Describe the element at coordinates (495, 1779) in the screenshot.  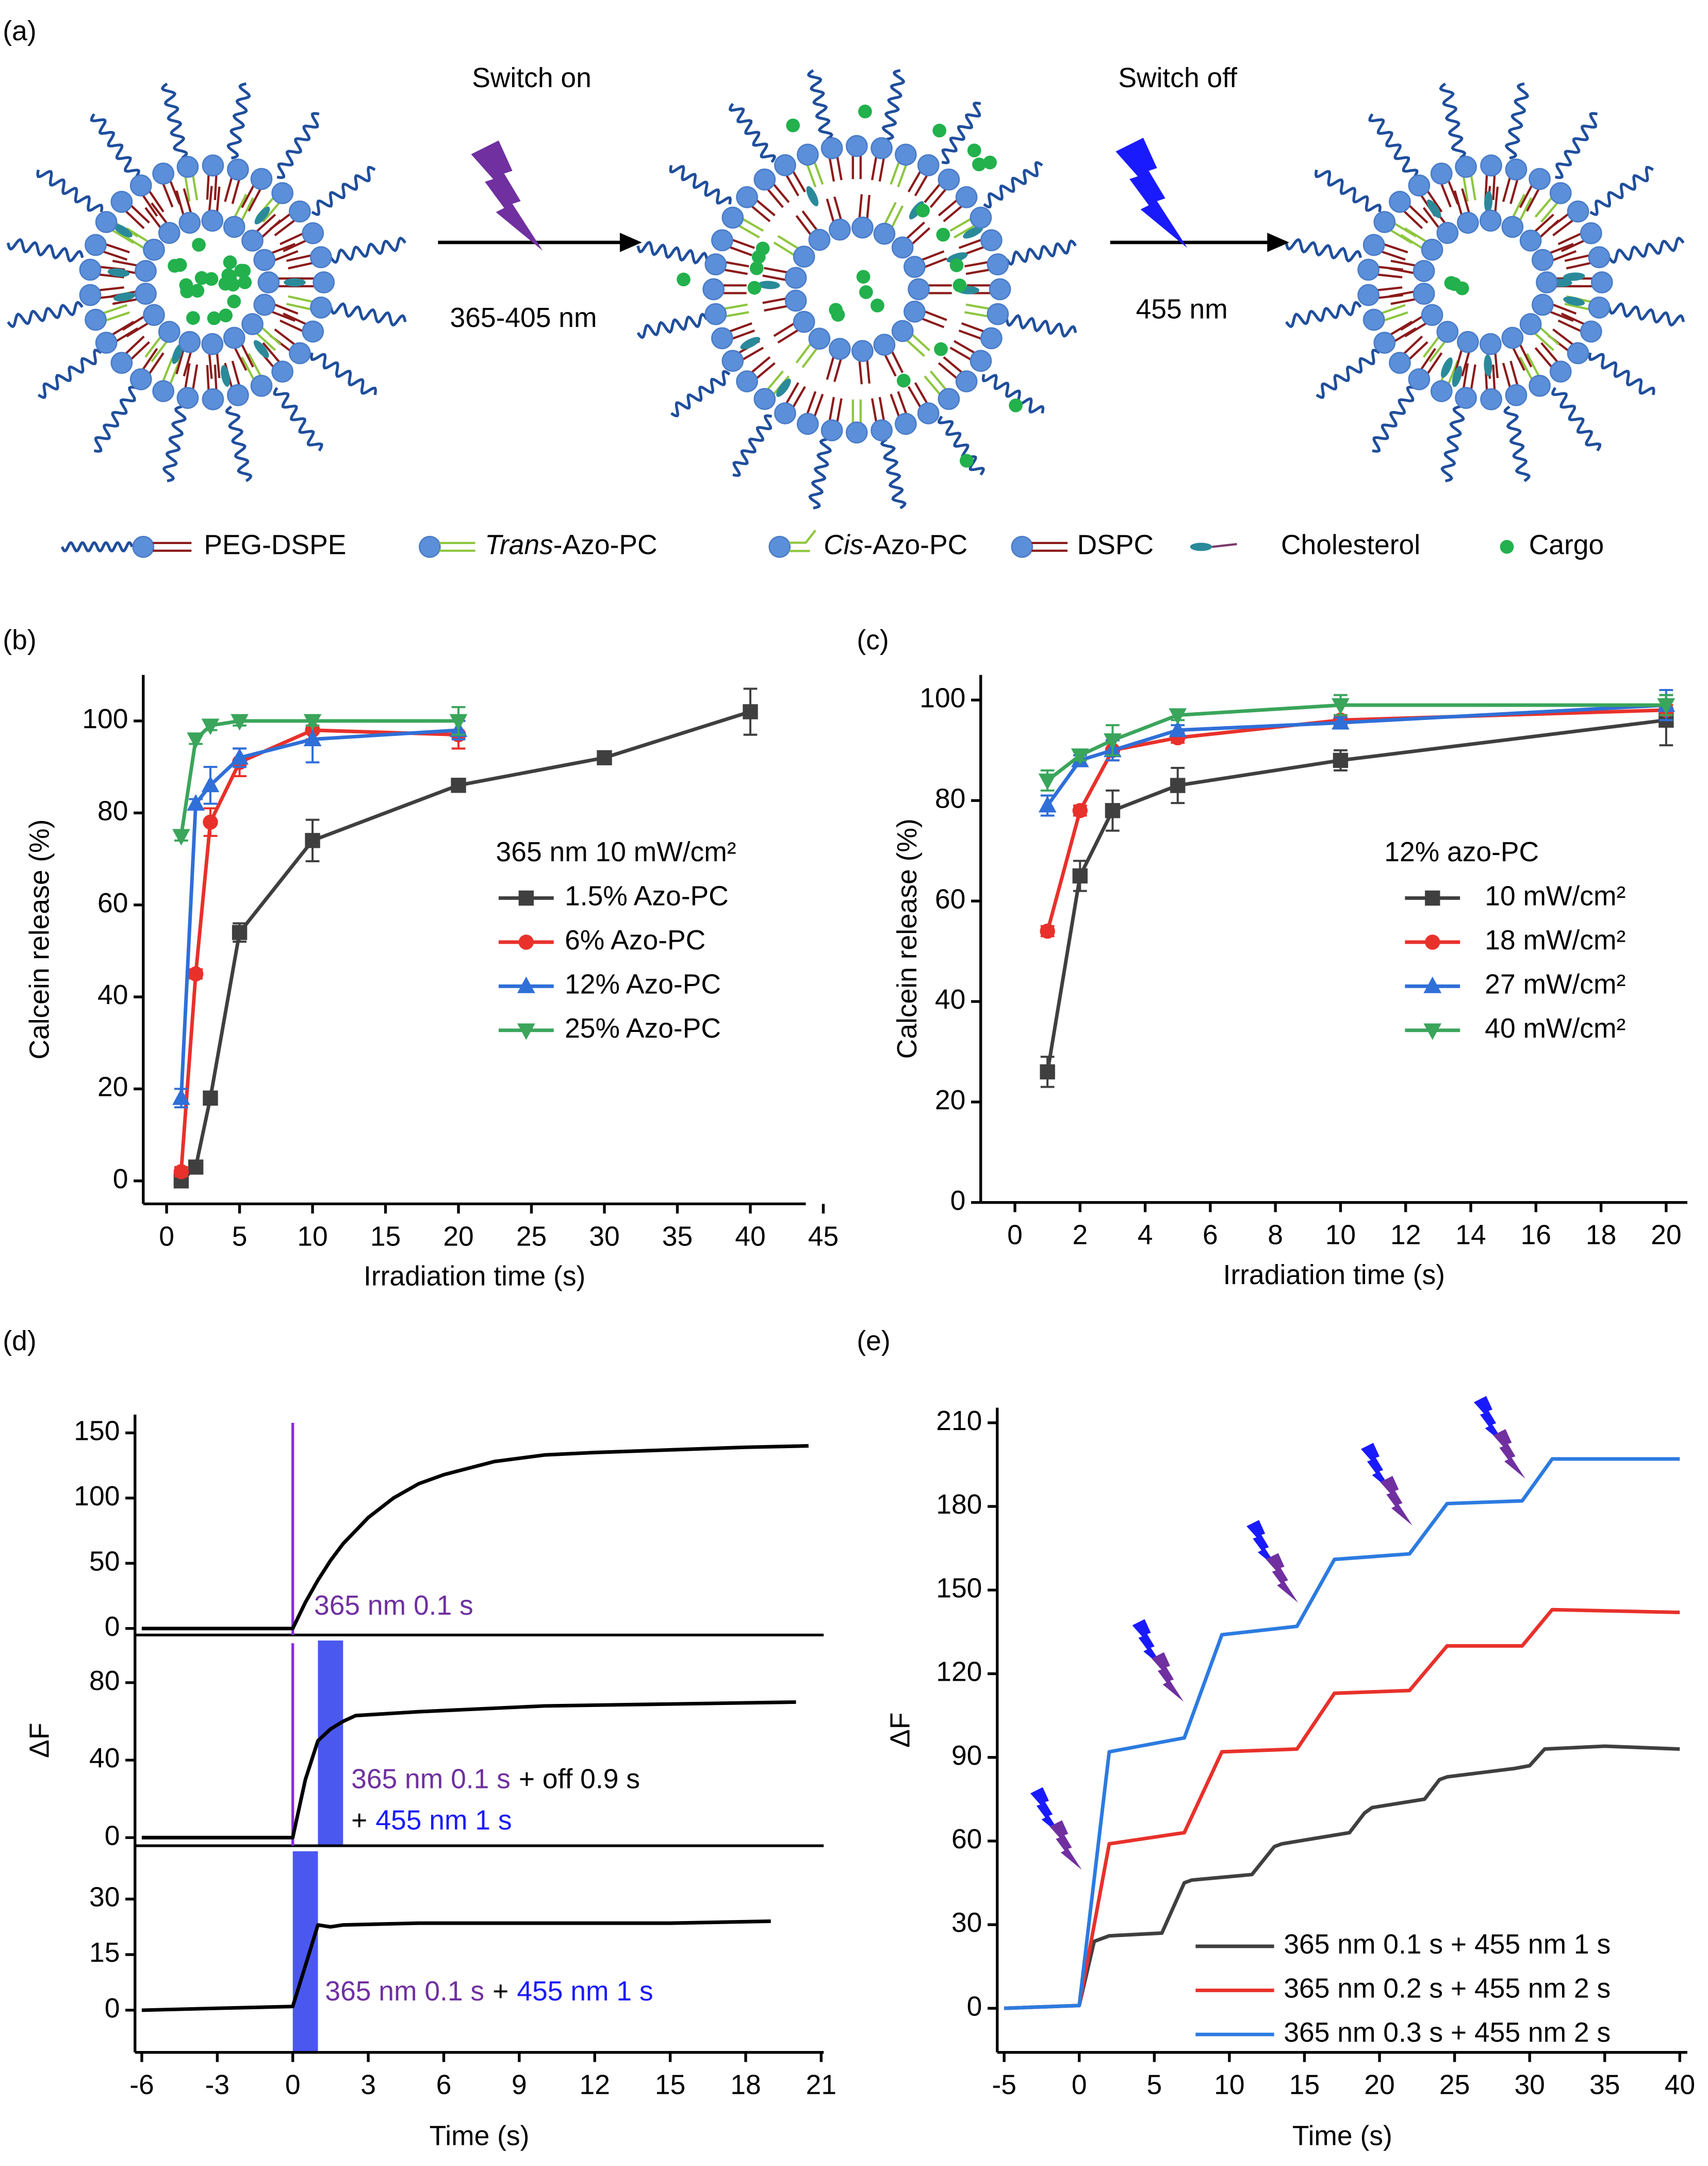
I see `annotation: 365 nm 0.1 s + off 0.9 s` at that location.